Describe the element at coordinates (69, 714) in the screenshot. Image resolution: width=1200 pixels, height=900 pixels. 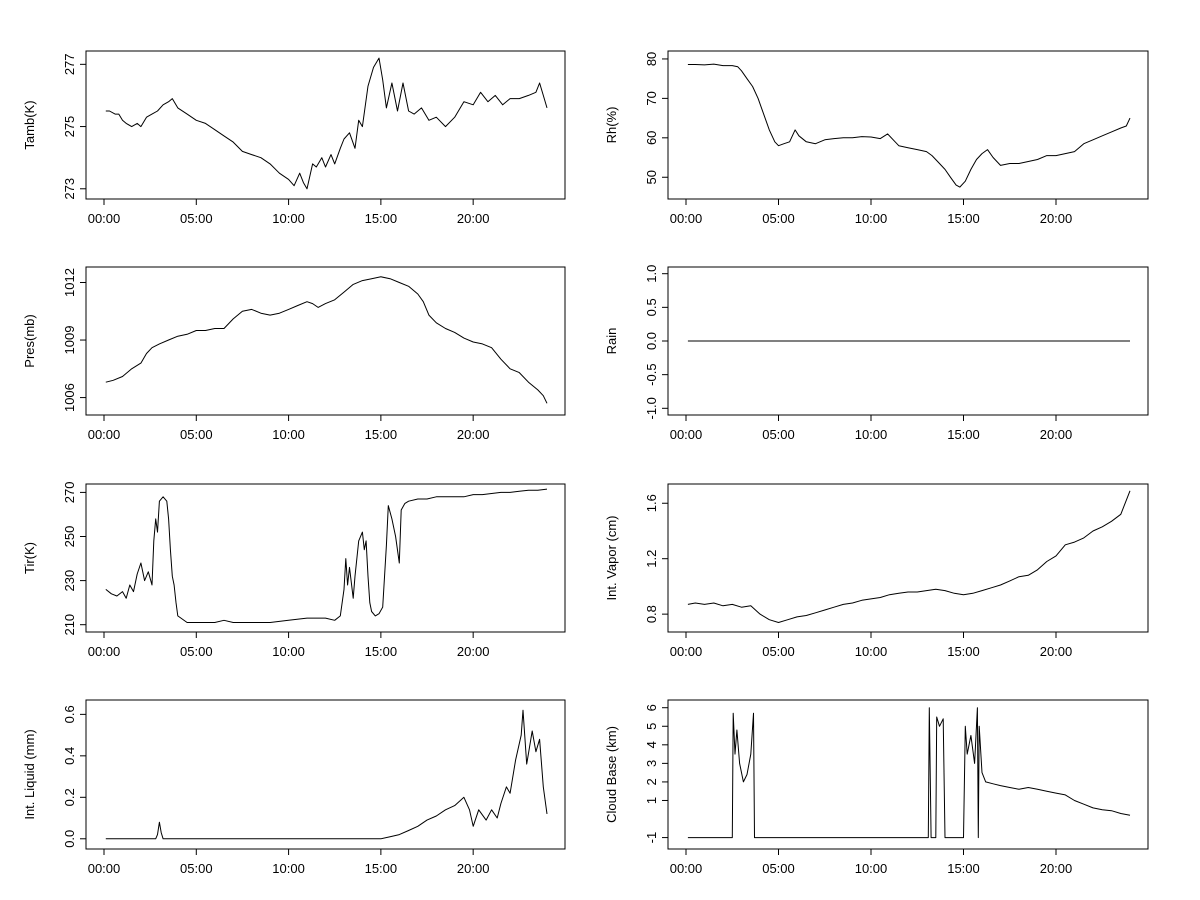
I see `y-tick-label: 0.6` at that location.